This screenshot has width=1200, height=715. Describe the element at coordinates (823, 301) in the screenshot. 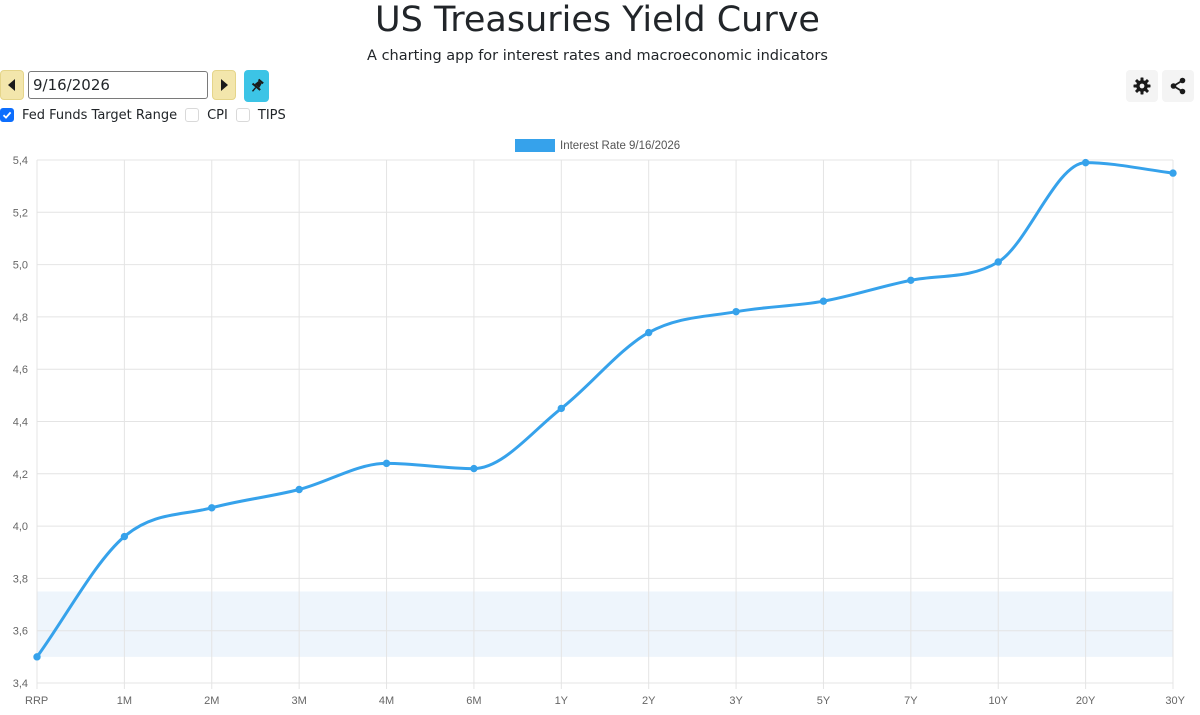

I see `data-point-5y` at that location.